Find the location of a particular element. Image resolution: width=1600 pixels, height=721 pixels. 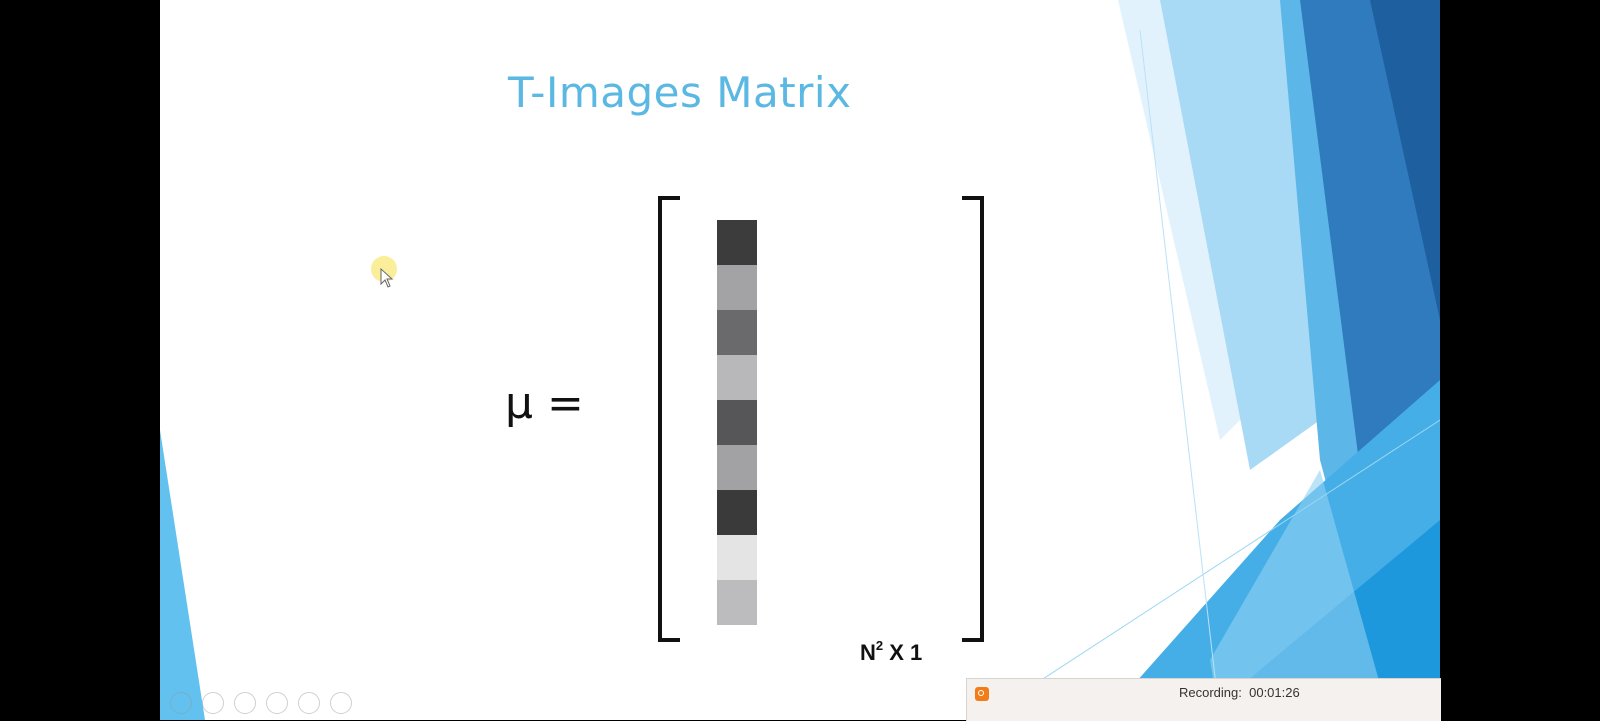

pen-icon is located at coordinates (245, 703).